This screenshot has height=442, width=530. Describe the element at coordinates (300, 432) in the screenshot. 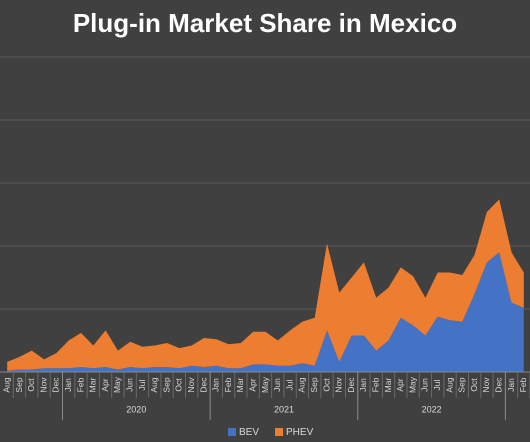

I see `legend-label: PHEV` at that location.